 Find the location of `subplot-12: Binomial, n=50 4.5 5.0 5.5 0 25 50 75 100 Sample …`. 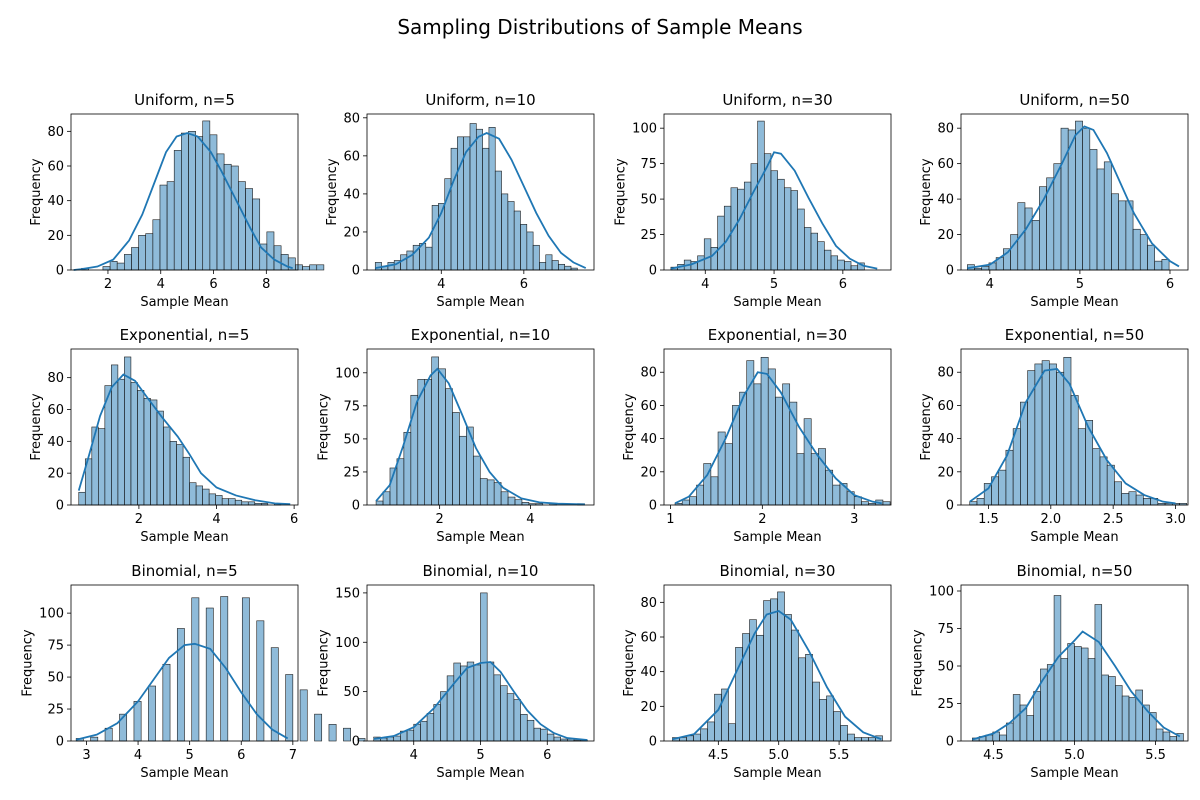

subplot-12: Binomial, n=50 4.5 5.0 5.5 0 25 50 75 100 Sample … is located at coordinates (1050, 671).